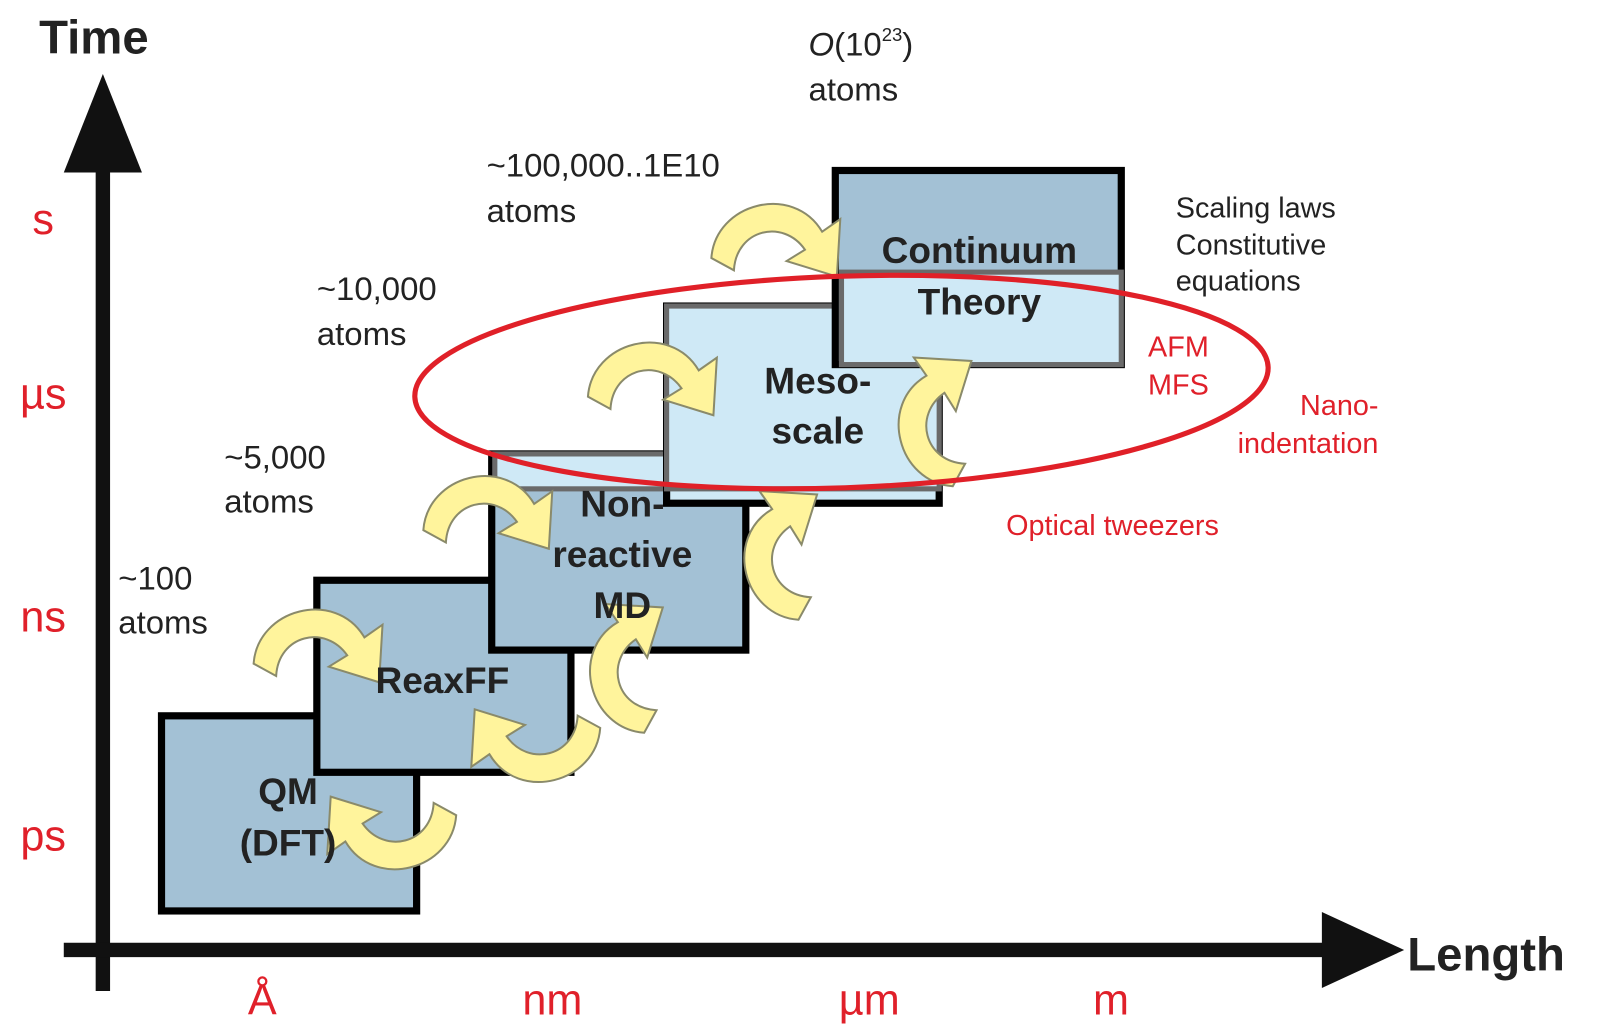  I want to click on atom-count: ~100,000..1E10, so click(603, 165).